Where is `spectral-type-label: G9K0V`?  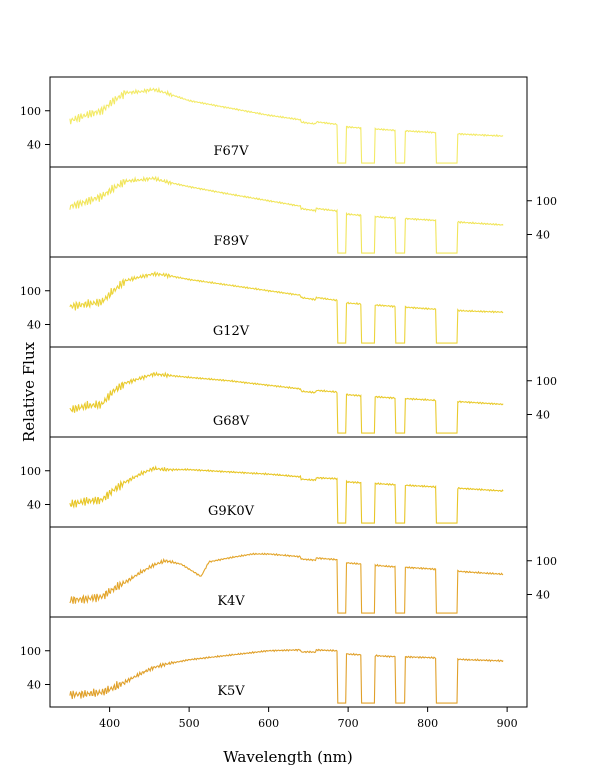 spectral-type-label: G9K0V is located at coordinates (231, 511).